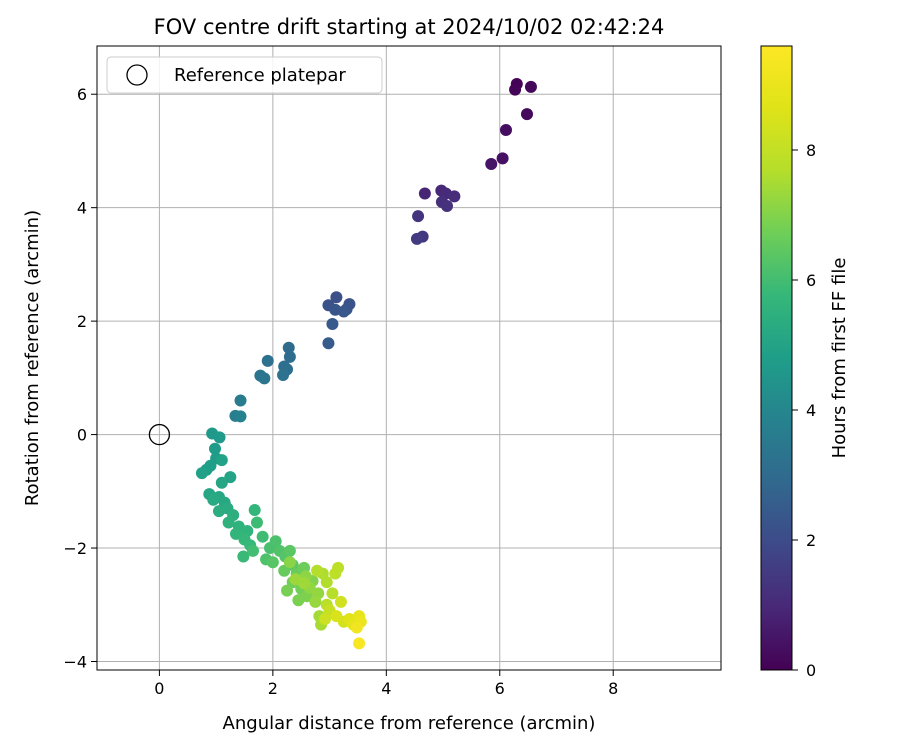 This screenshot has width=900, height=750. Describe the element at coordinates (80, 378) in the screenshot. I see `y-axis-ticks: −4 −2 0 2 4 6` at that location.